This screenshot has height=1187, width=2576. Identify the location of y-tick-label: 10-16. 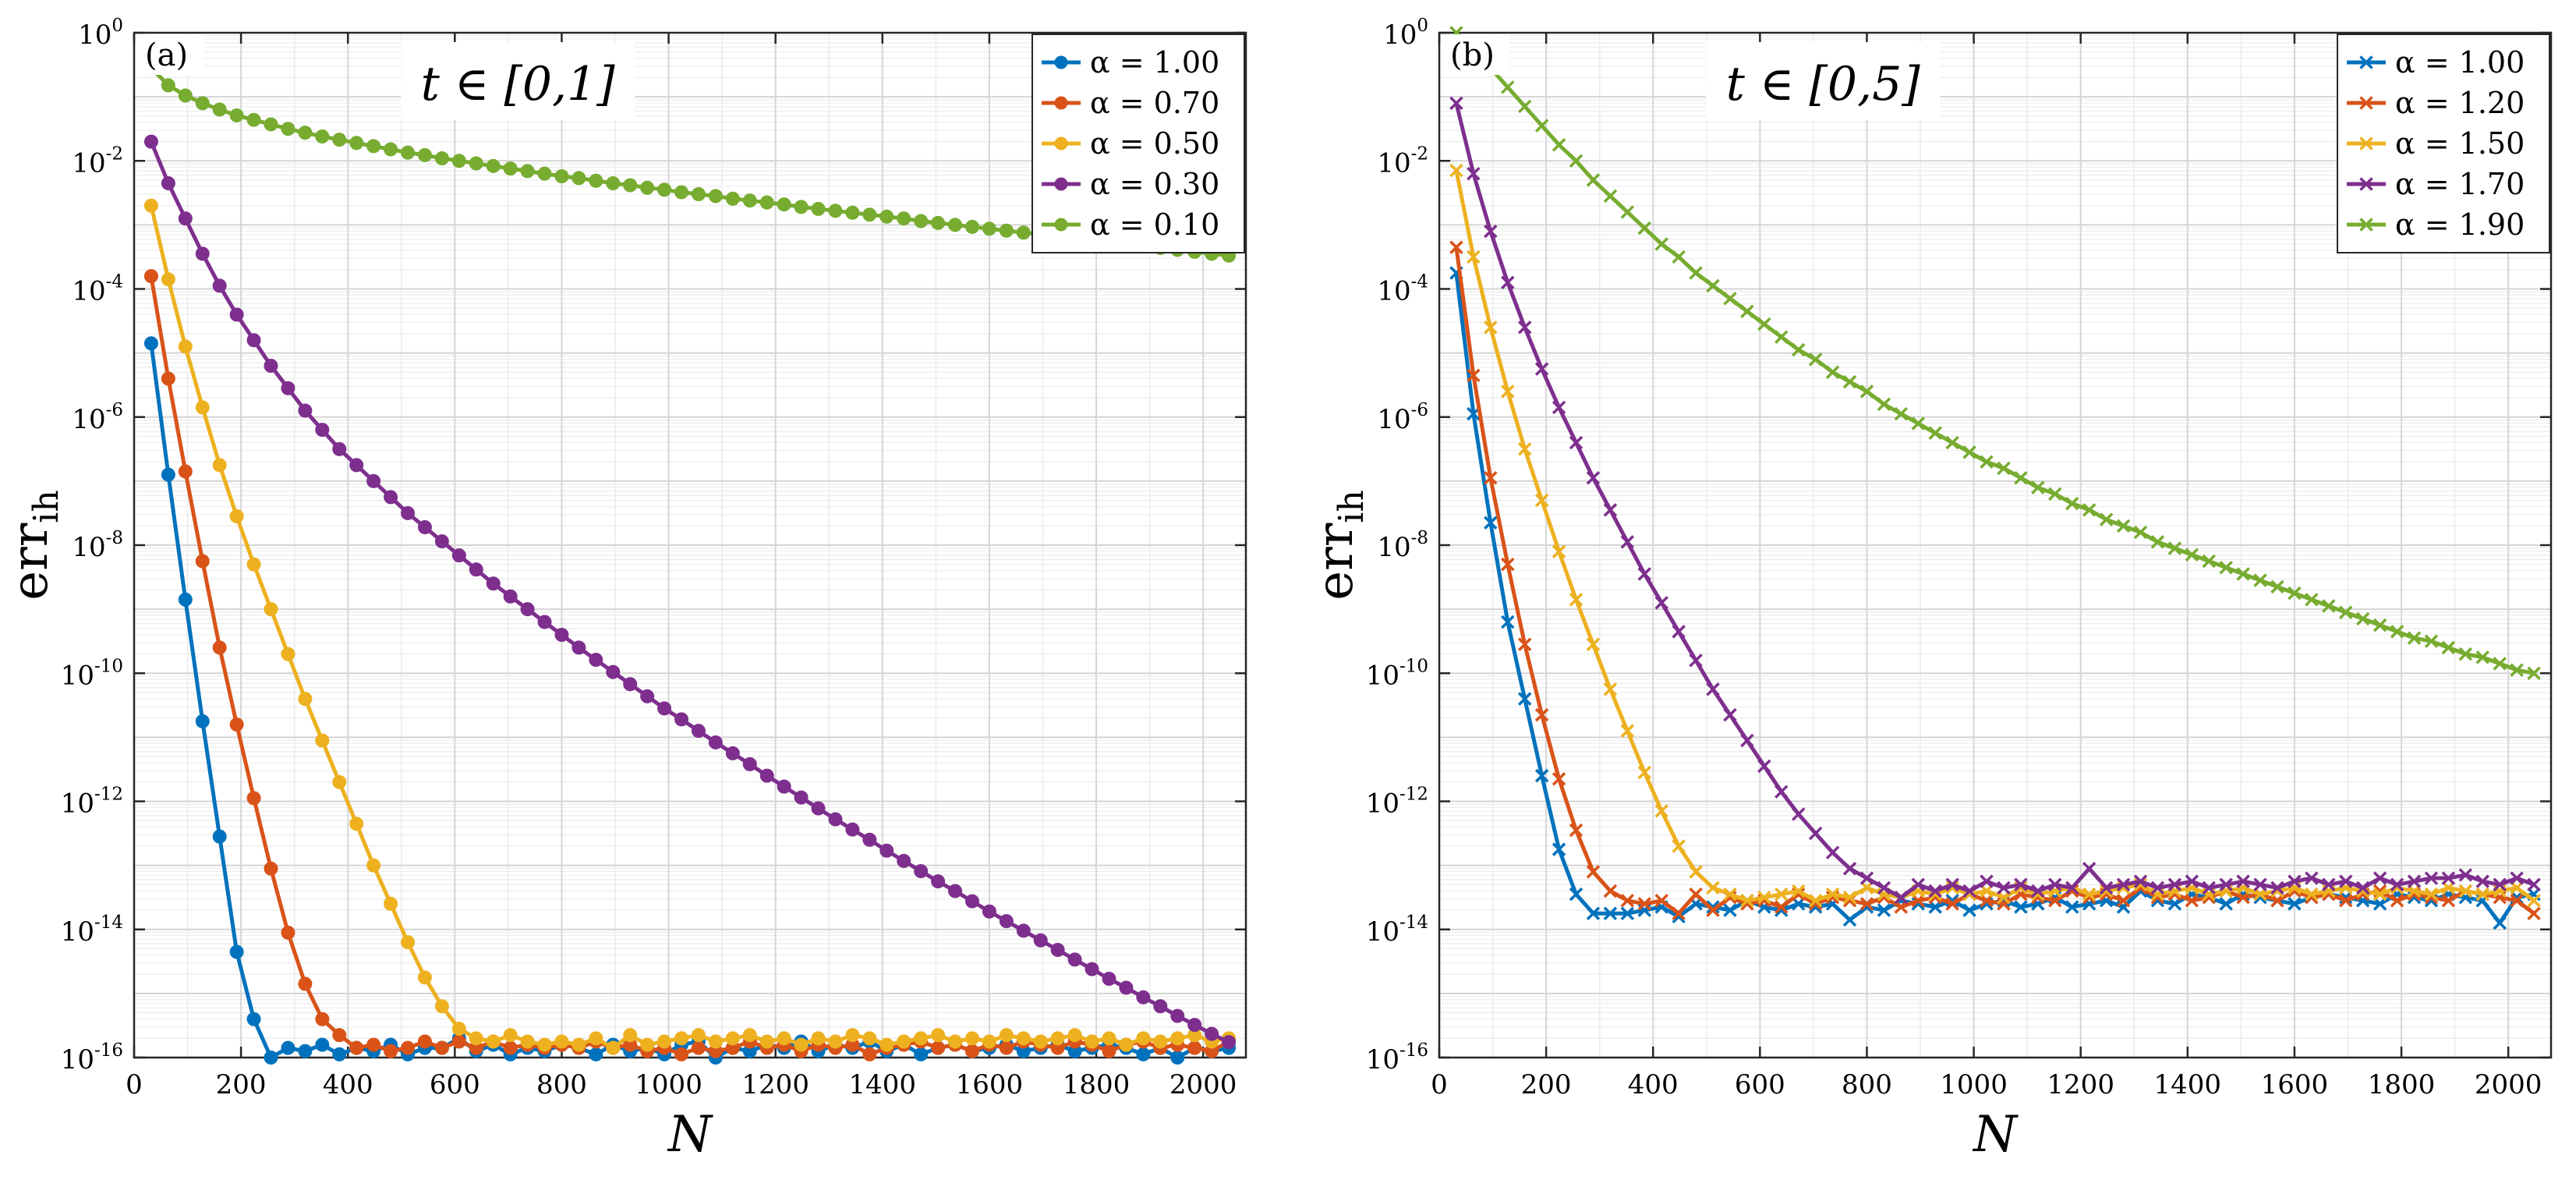
(92, 1057).